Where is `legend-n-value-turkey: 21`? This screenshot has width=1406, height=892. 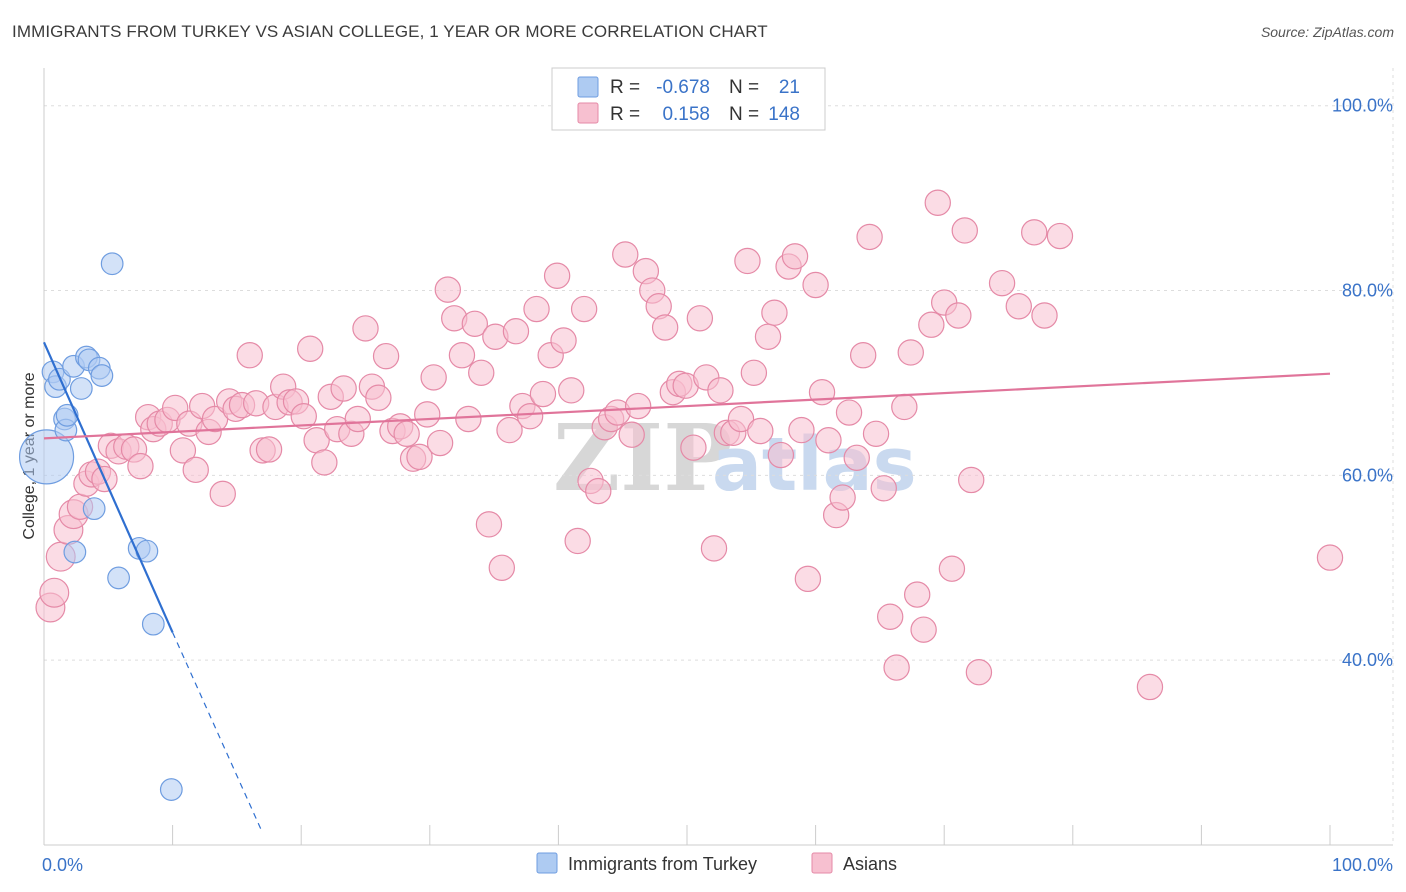 legend-n-value-turkey: 21 is located at coordinates (789, 87).